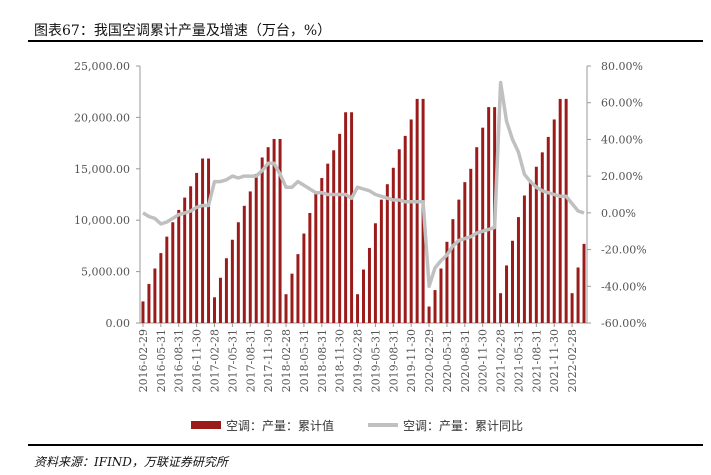 Image resolution: width=711 pixels, height=475 pixels. What do you see at coordinates (554, 360) in the screenshot?
I see `x-tick-label: 2021-11-30` at bounding box center [554, 360].